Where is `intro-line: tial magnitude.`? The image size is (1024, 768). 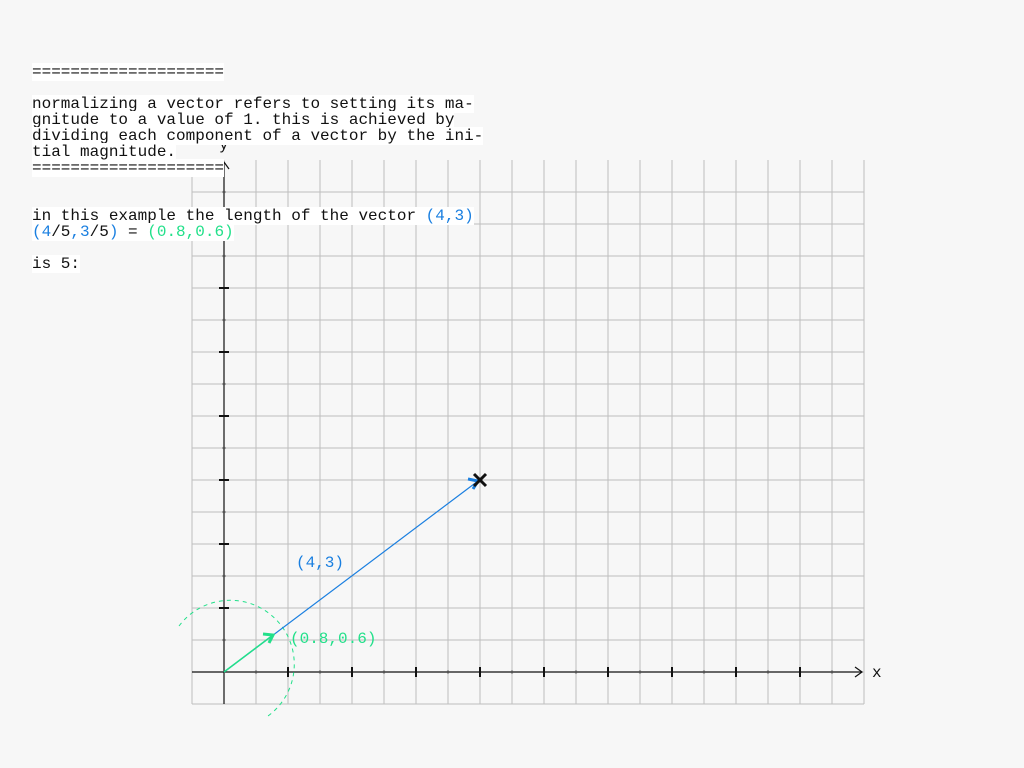
intro-line: tial magnitude. is located at coordinates (104, 152).